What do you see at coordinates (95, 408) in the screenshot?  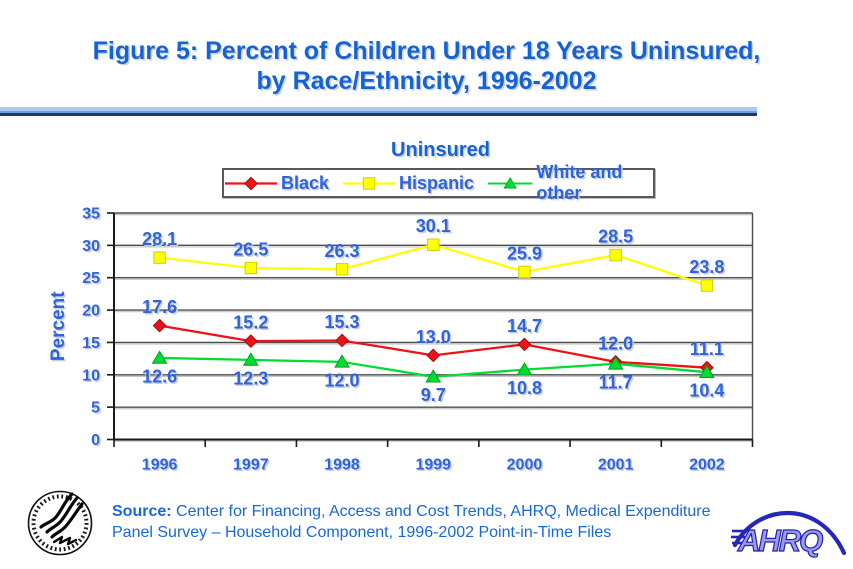 I see `svg-text: 5` at bounding box center [95, 408].